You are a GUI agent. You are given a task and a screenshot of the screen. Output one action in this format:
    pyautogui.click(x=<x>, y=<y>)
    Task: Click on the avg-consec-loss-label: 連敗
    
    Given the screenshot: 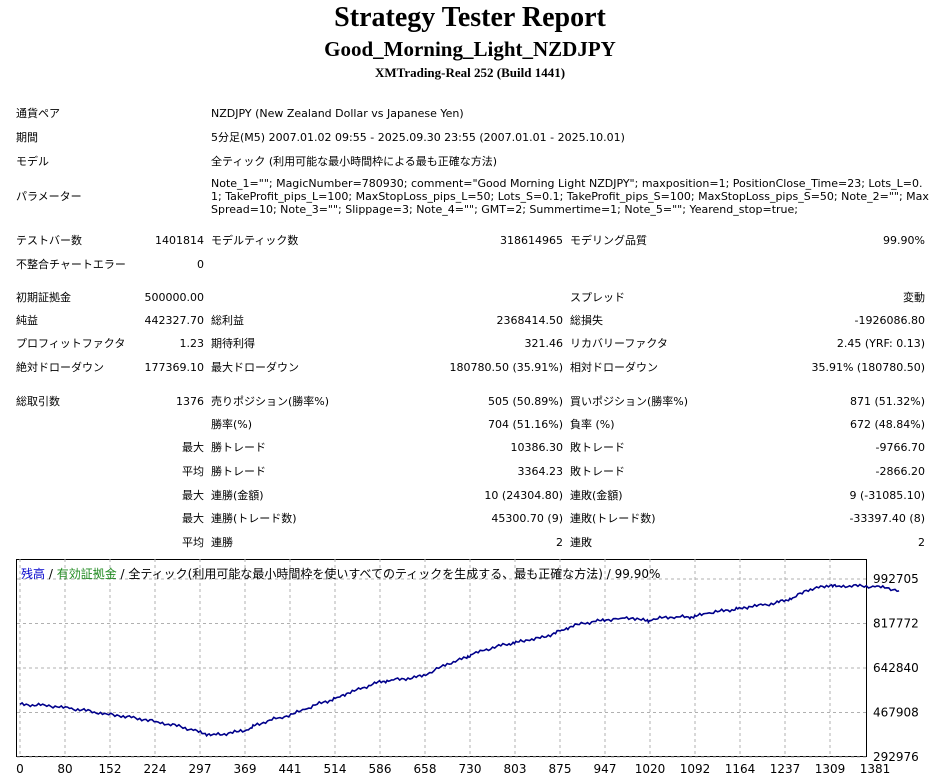 What is the action you would take?
    pyautogui.click(x=581, y=542)
    